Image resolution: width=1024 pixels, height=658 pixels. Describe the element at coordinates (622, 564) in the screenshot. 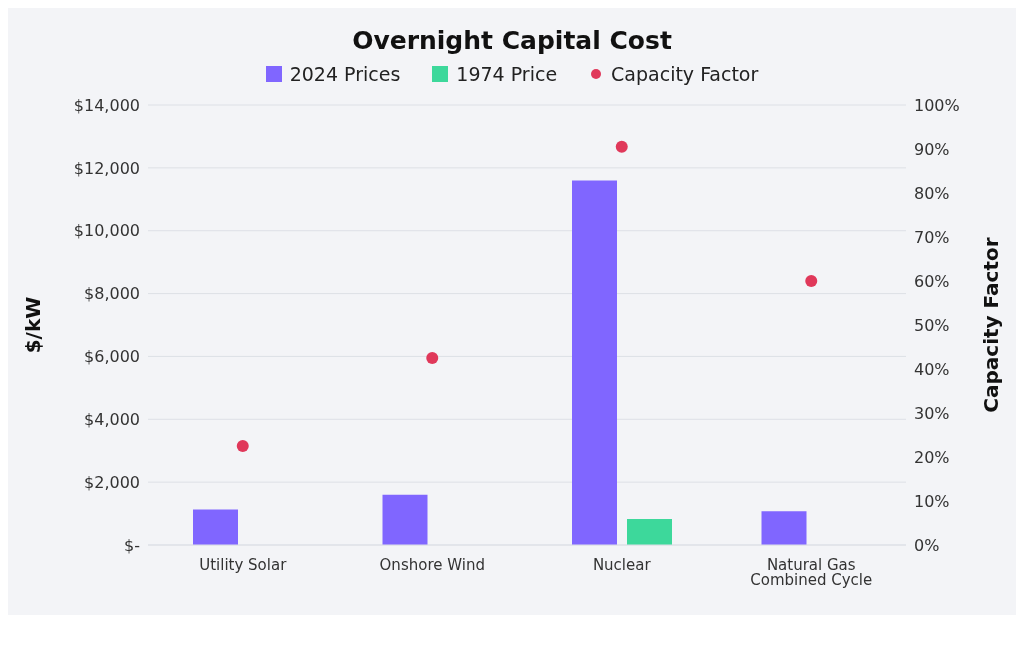

I see `x-tick-label: Nuclear` at that location.